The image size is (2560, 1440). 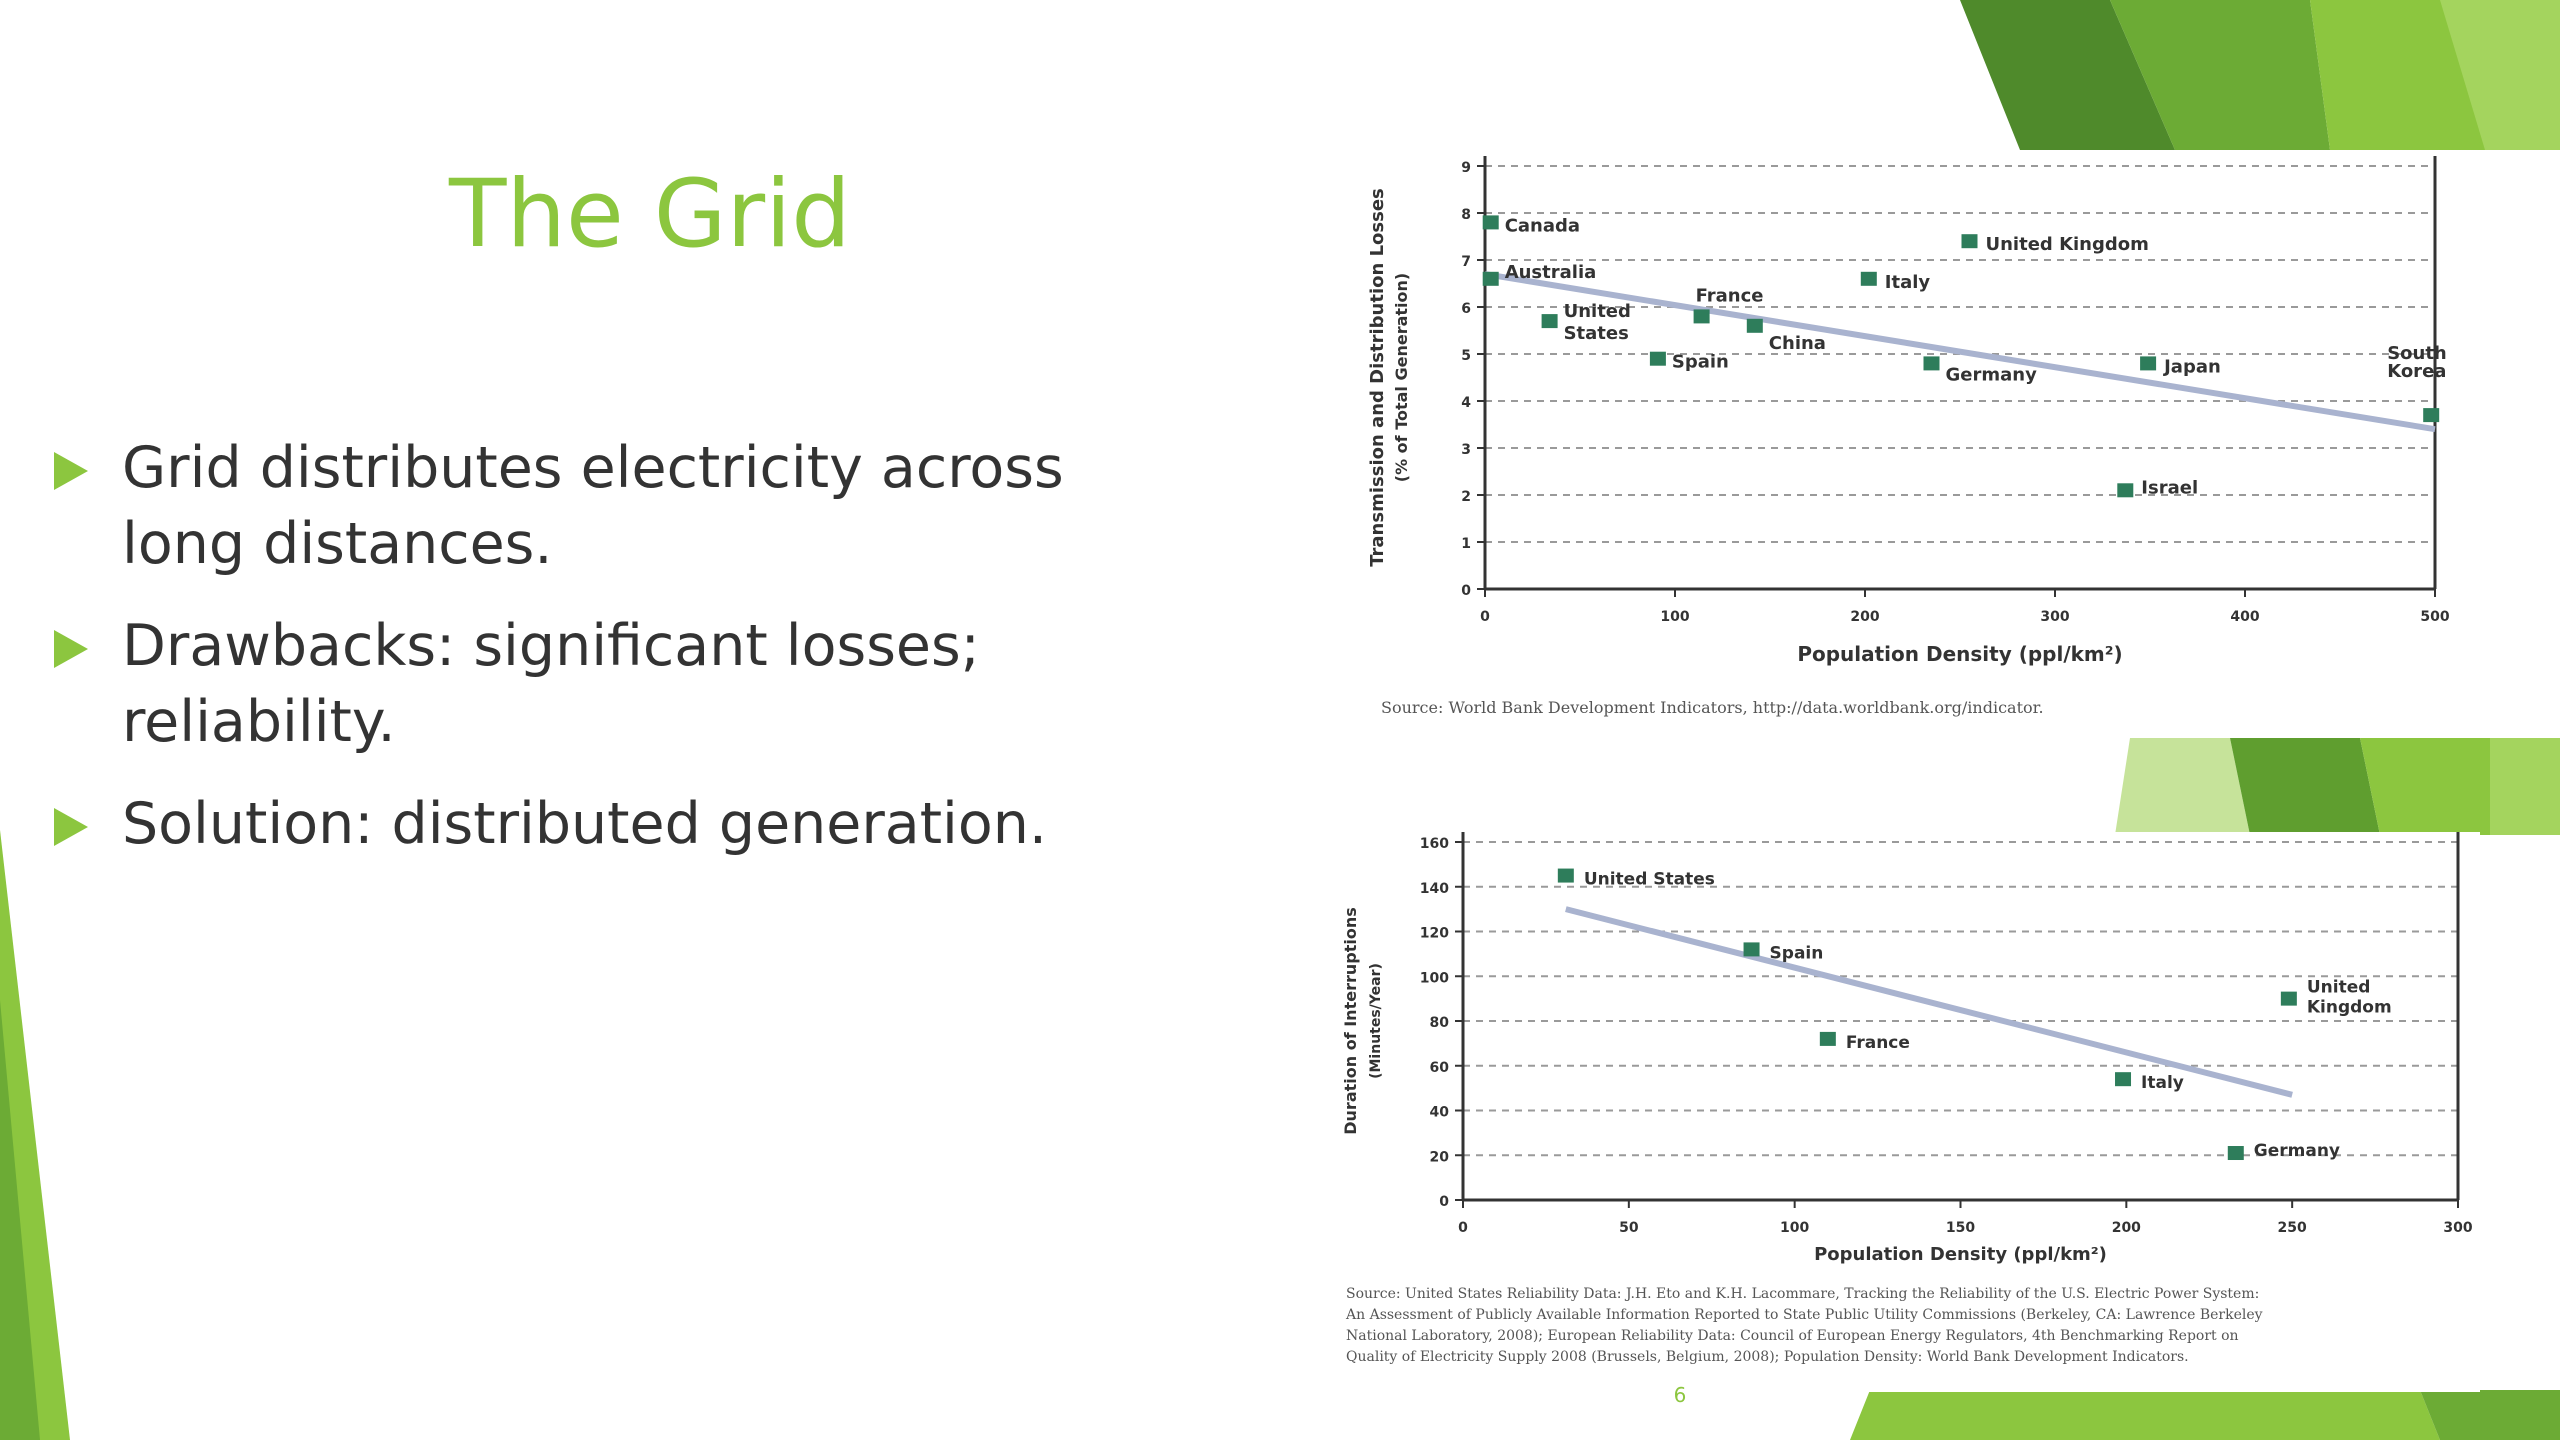 I want to click on y-tick-label: 60, so click(x=1440, y=1068).